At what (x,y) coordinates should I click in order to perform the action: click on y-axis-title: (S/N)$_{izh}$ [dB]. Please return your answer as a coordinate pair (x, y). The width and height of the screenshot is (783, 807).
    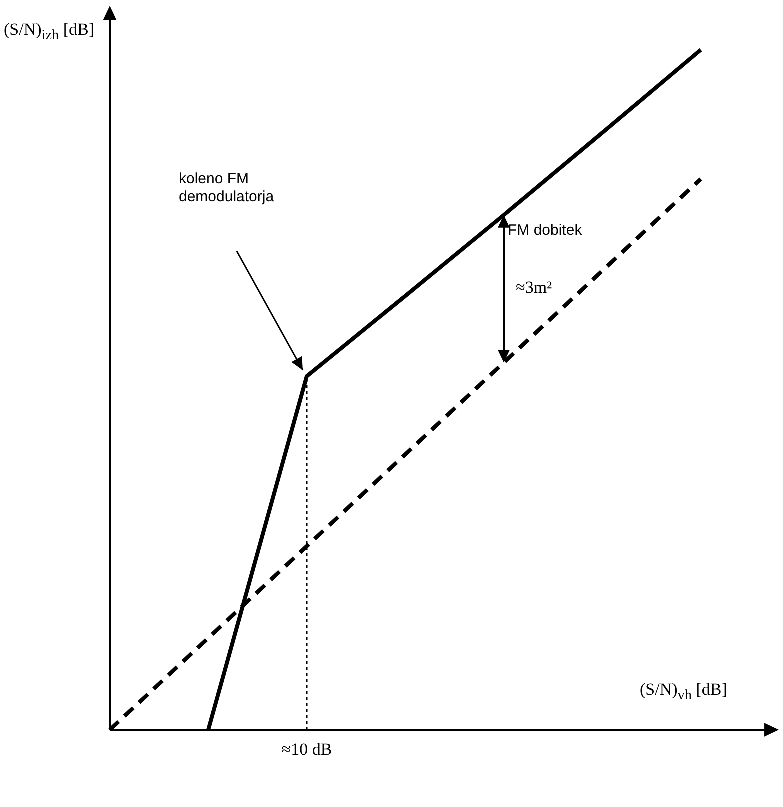
    Looking at the image, I should click on (49, 32).